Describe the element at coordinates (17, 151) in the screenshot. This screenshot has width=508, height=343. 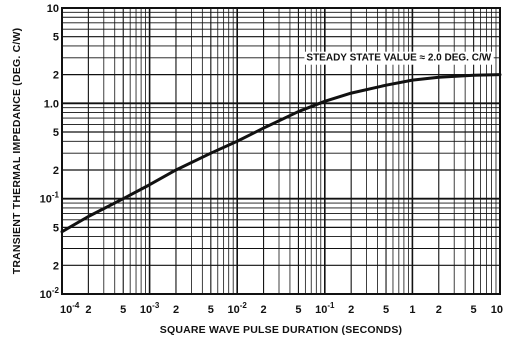
I see `y-axis-title: TRANSIENT THERMAL IMPEDANCE (DEG. C/W)` at that location.